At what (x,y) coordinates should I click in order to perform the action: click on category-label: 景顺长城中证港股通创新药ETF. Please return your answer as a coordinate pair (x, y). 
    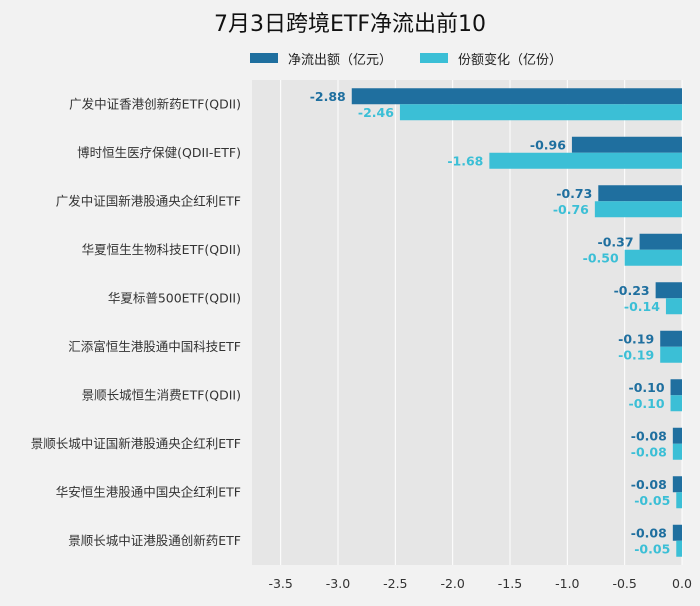
    Looking at the image, I should click on (154, 540).